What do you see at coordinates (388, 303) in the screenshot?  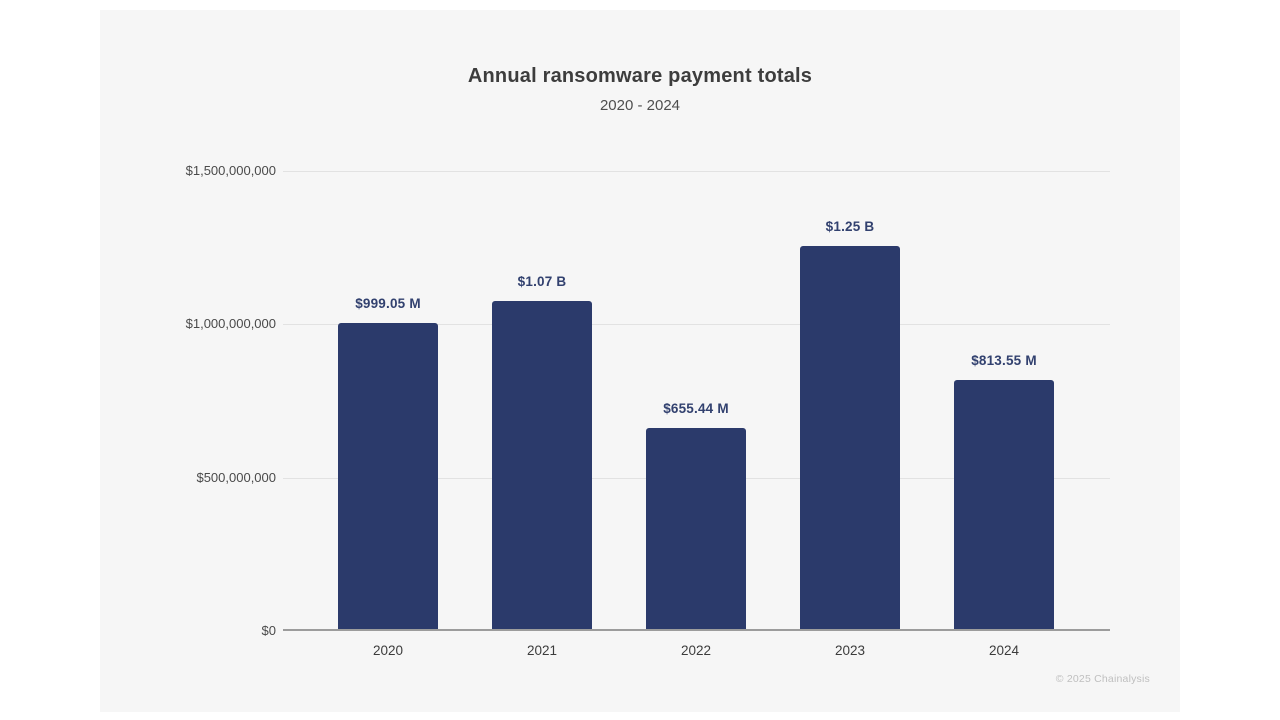 I see `bar-value-label-2020: $999.05 M` at bounding box center [388, 303].